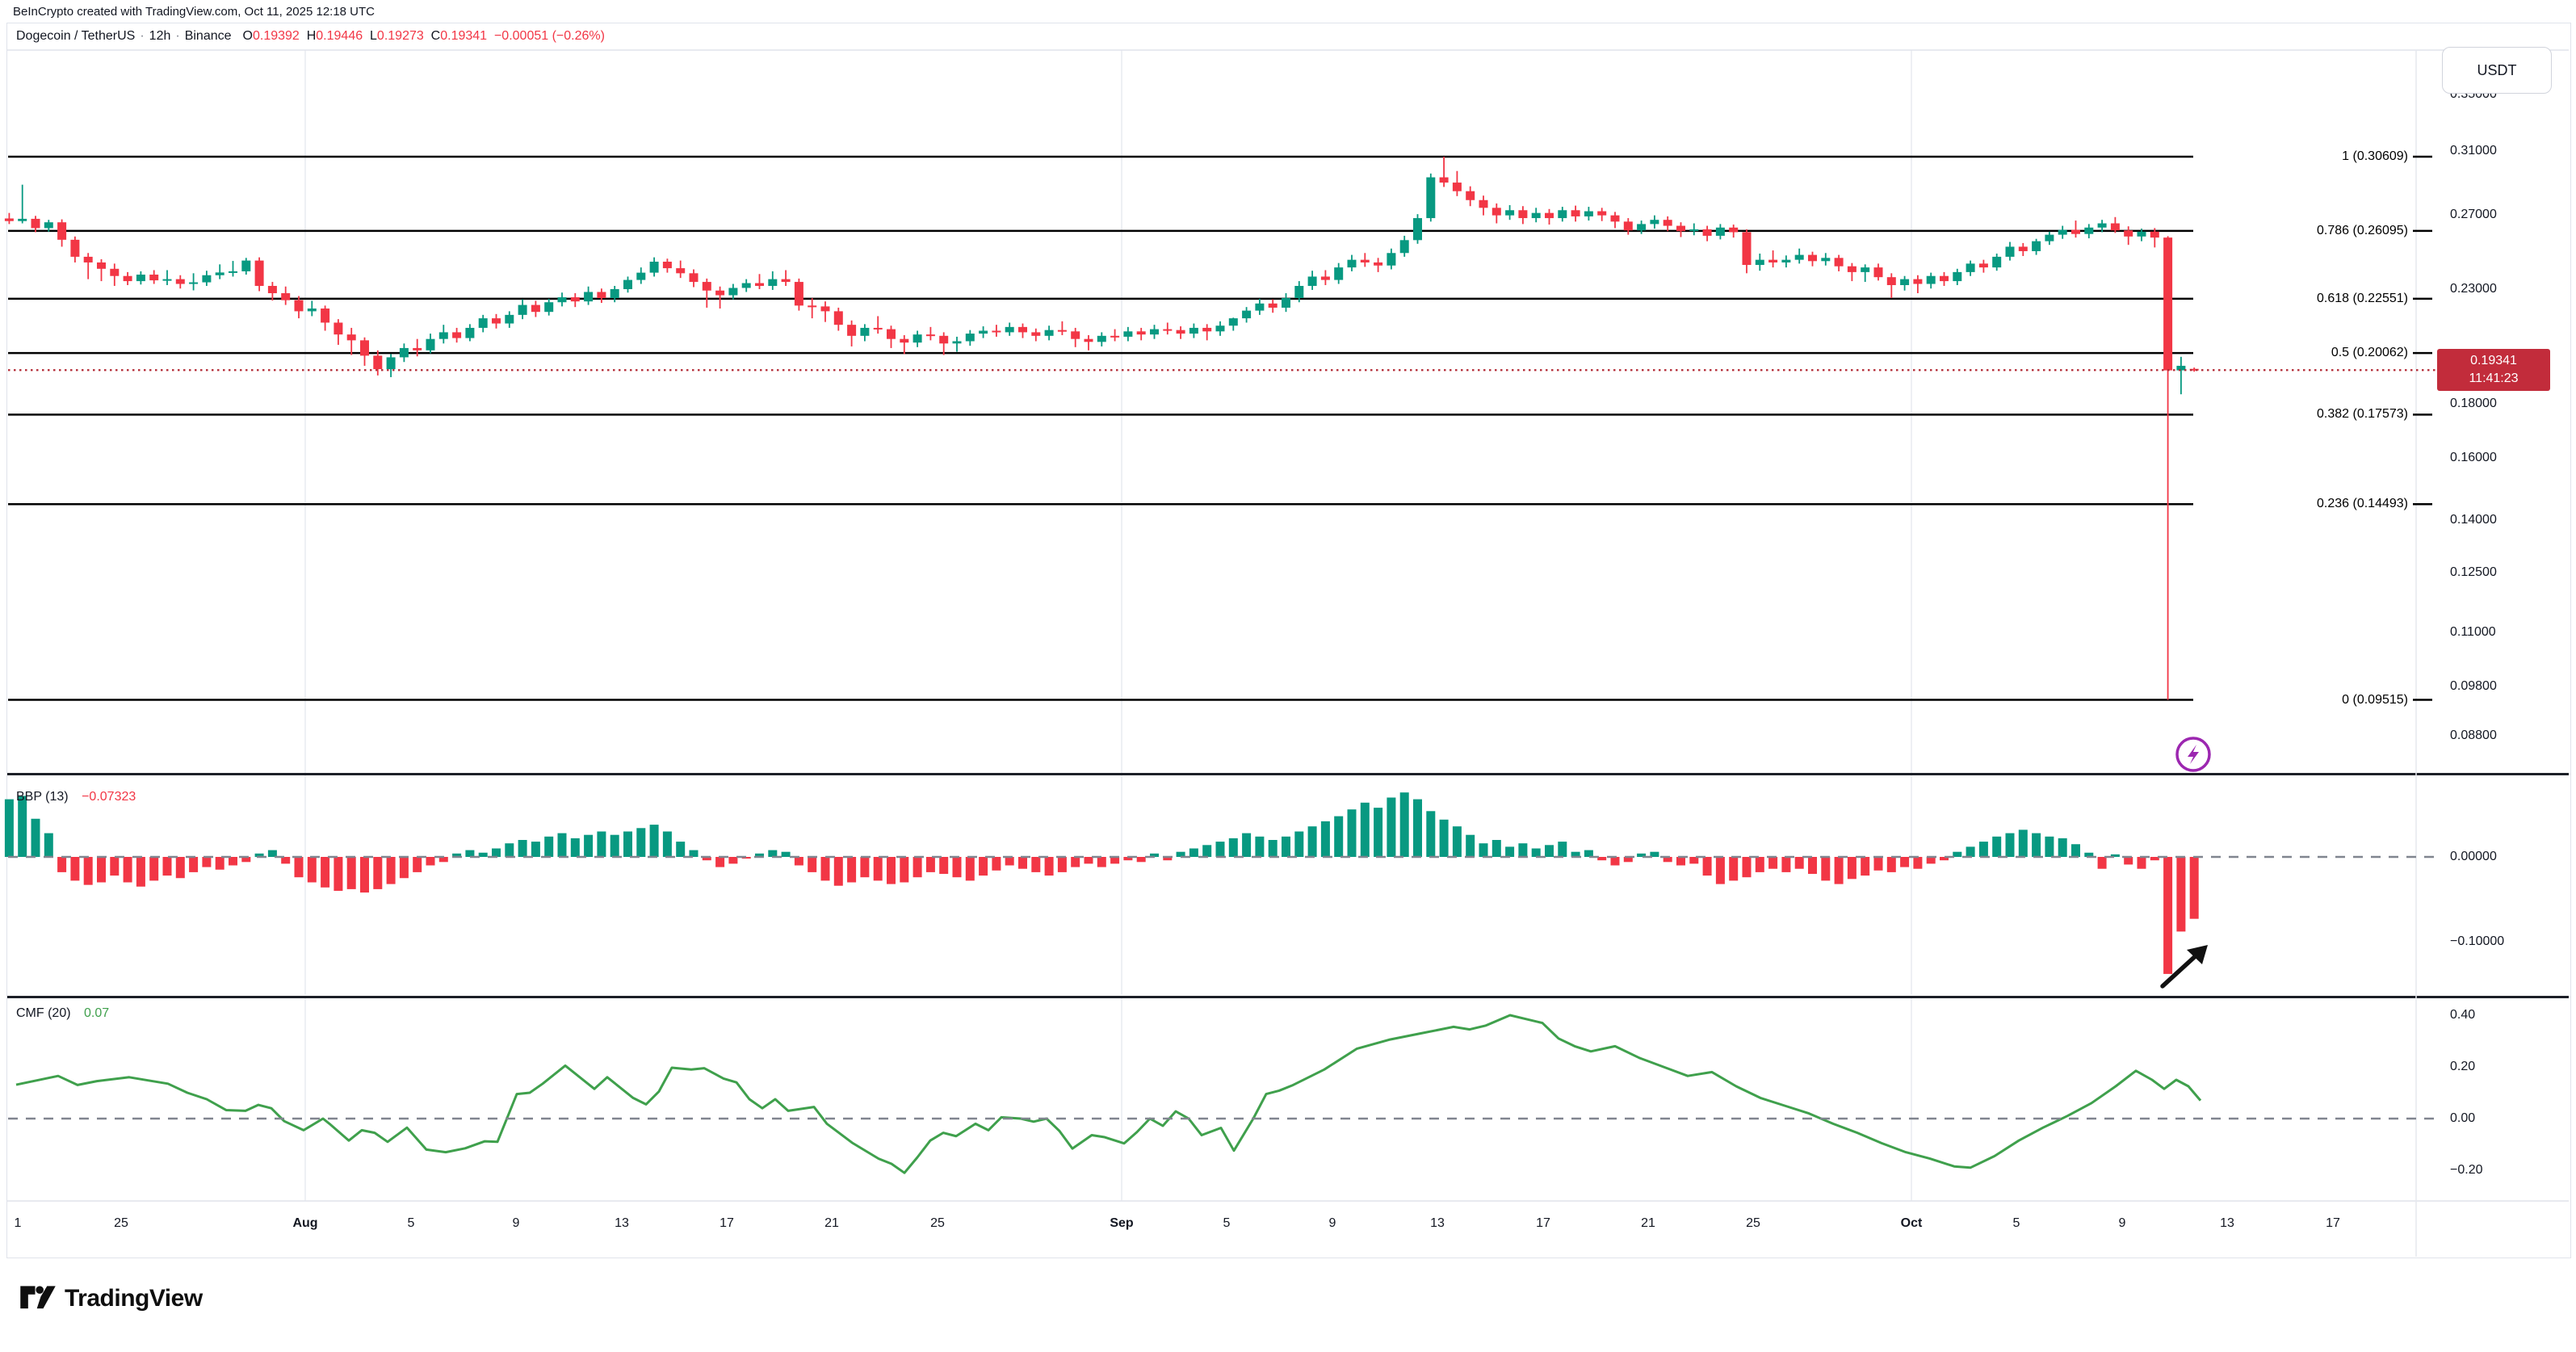  Describe the element at coordinates (2473, 215) in the screenshot. I see `price-axis-label: 0.27000` at that location.